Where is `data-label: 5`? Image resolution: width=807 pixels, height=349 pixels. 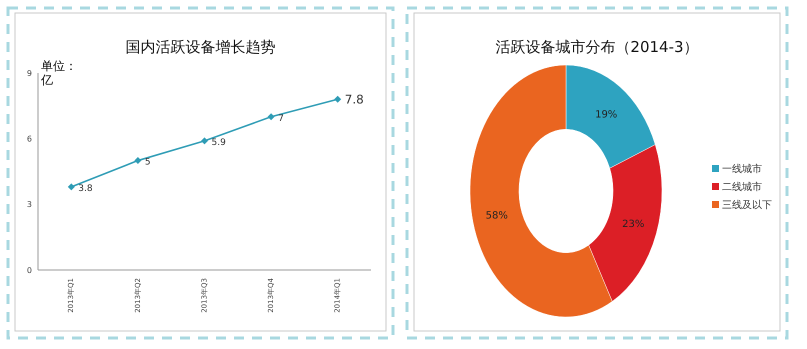
data-label: 5 is located at coordinates (147, 163).